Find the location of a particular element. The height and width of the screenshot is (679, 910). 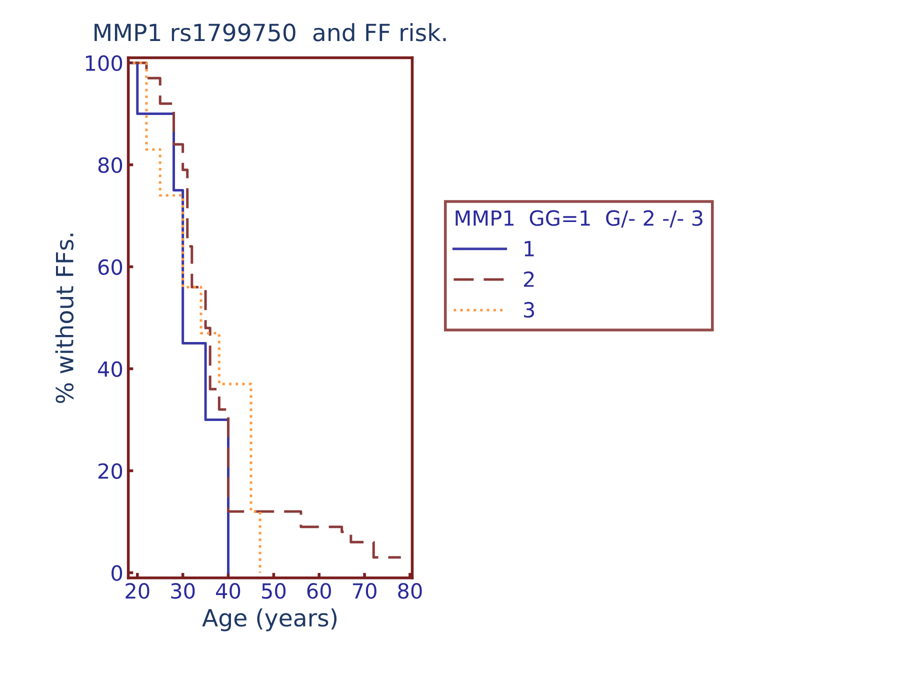

y-tick-label: 0 is located at coordinates (117, 573).